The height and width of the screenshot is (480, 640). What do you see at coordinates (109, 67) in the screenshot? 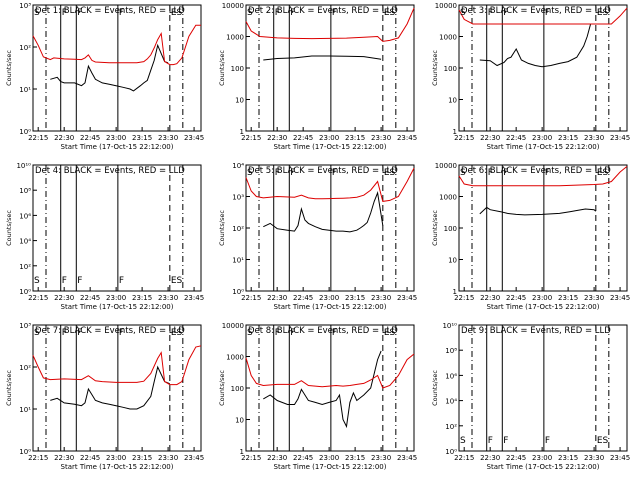
I see `series-events-line` at bounding box center [109, 67].